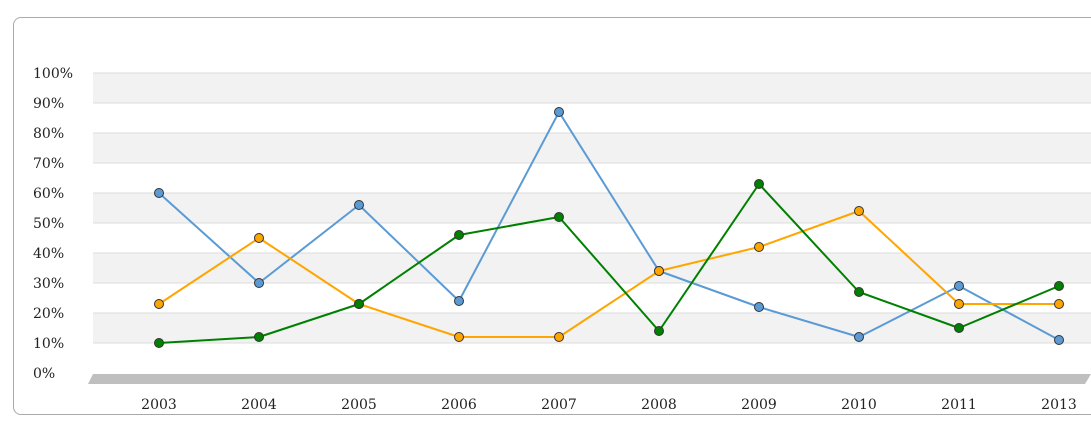 The height and width of the screenshot is (423, 1091). What do you see at coordinates (48, 104) in the screenshot?
I see `y-tick-label: 90%` at bounding box center [48, 104].